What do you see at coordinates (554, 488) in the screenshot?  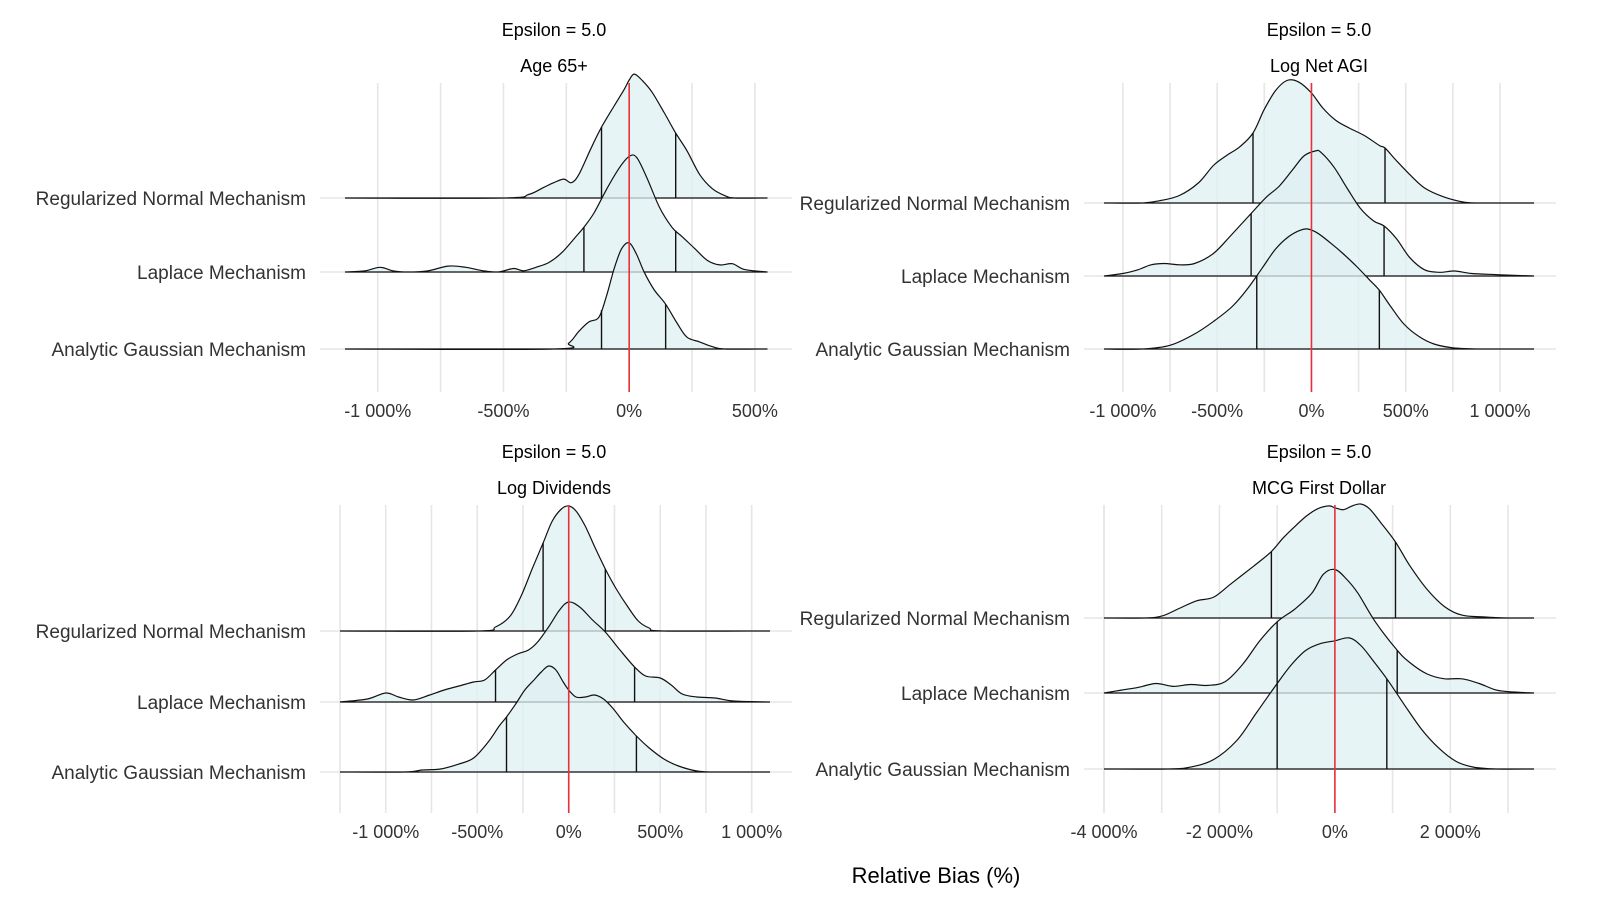 I see `panel-subtitle: Log Dividends` at bounding box center [554, 488].